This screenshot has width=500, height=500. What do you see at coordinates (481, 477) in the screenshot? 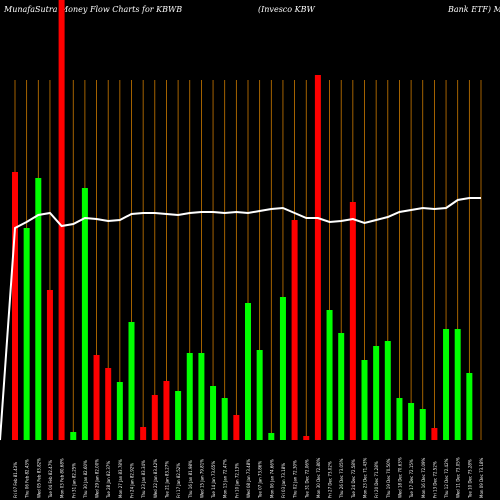
I see `x-tick-label: Mon 09 Dec 73.18%` at bounding box center [481, 477].